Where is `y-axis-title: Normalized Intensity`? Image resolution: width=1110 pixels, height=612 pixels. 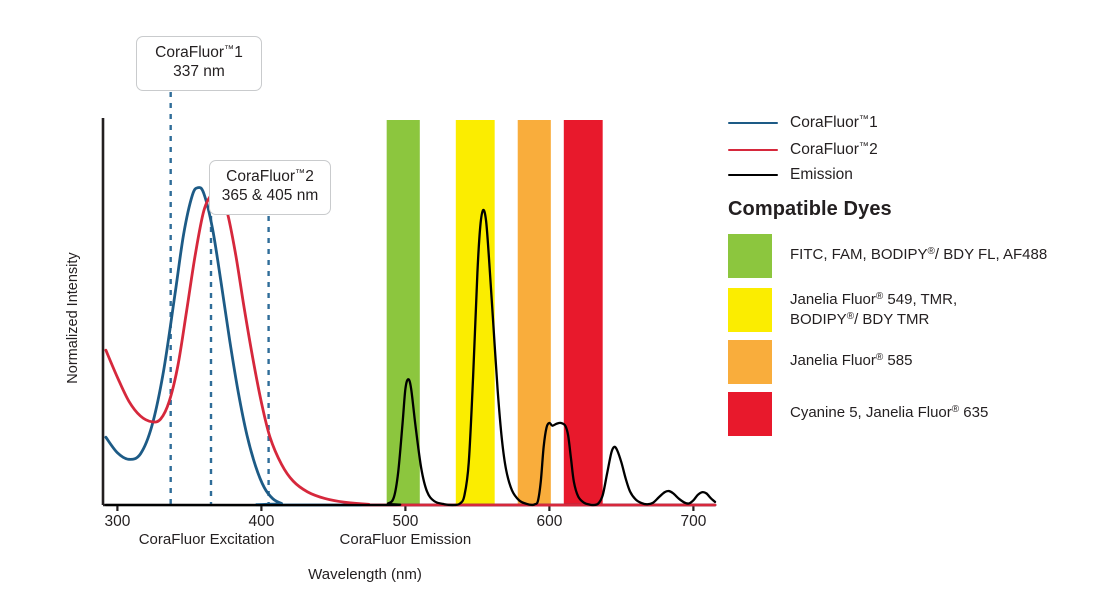
y-axis-title: Normalized Intensity is located at coordinates (73, 318).